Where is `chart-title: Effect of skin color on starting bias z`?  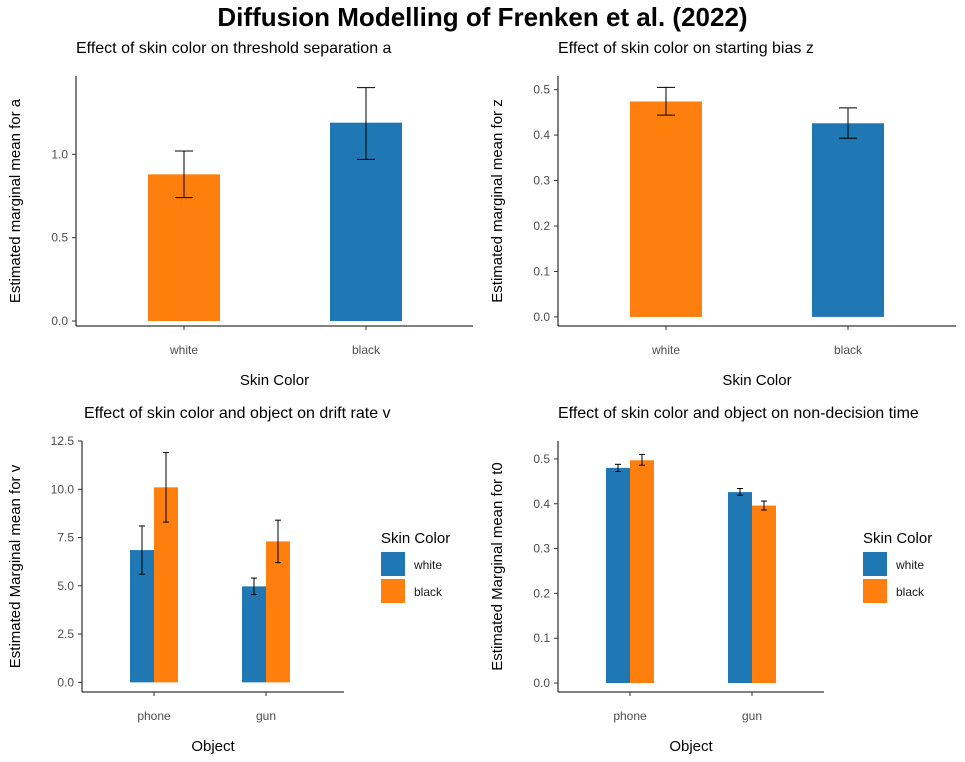
chart-title: Effect of skin color on starting bias z is located at coordinates (686, 48).